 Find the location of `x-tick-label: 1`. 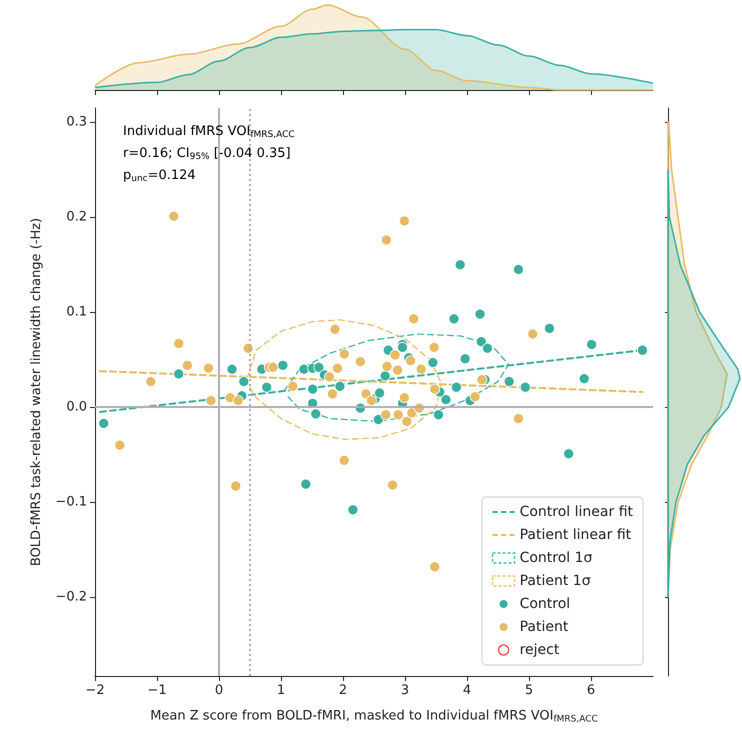

x-tick-label: 1 is located at coordinates (281, 690).